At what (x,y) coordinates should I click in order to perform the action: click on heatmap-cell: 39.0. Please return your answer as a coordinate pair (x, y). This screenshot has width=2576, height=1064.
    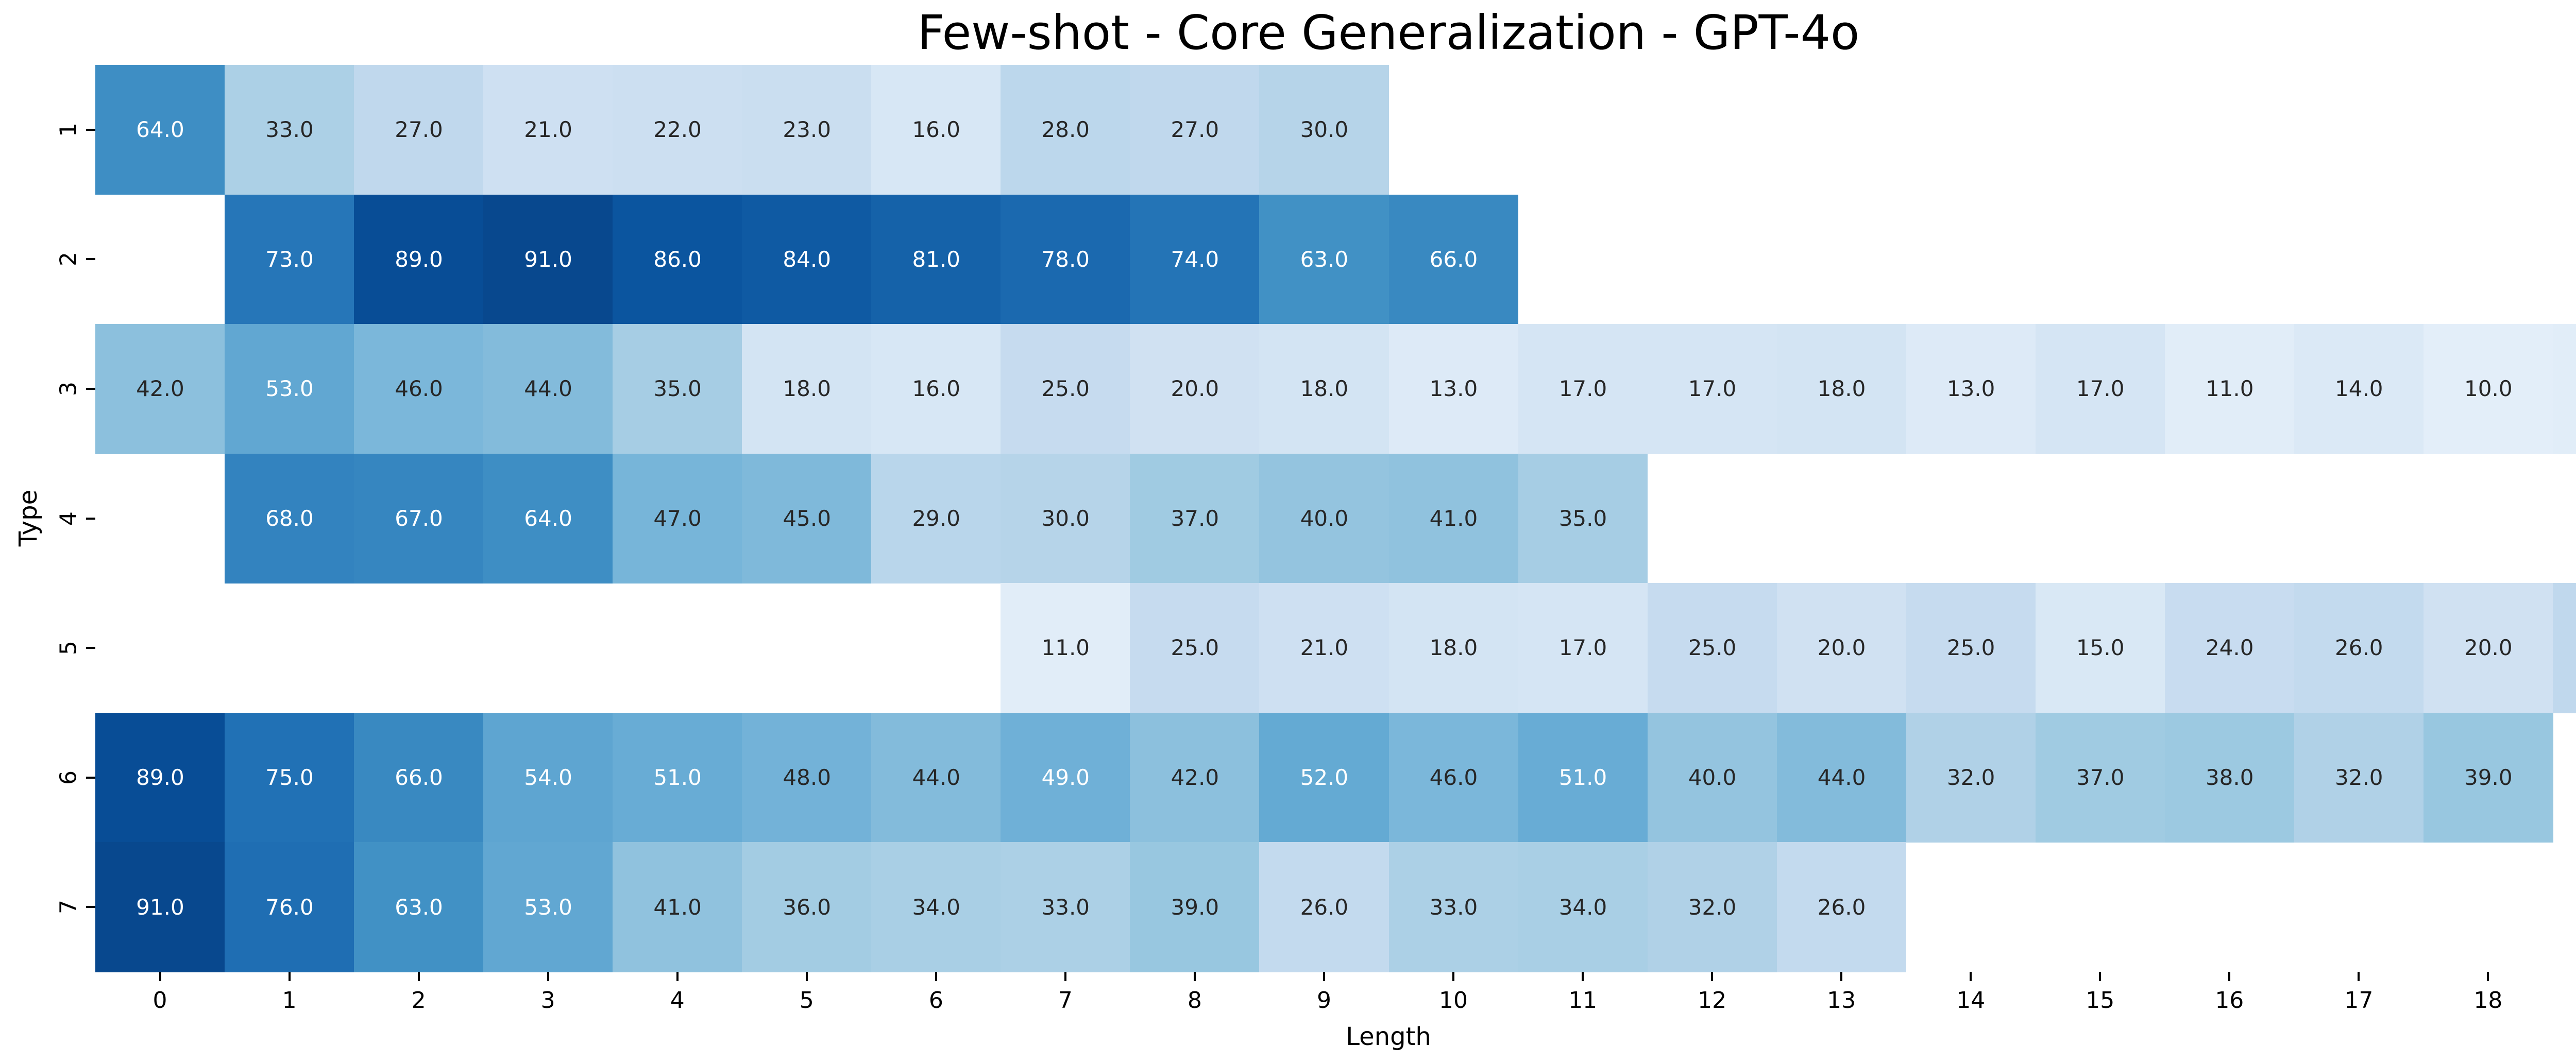
    Looking at the image, I should click on (1195, 907).